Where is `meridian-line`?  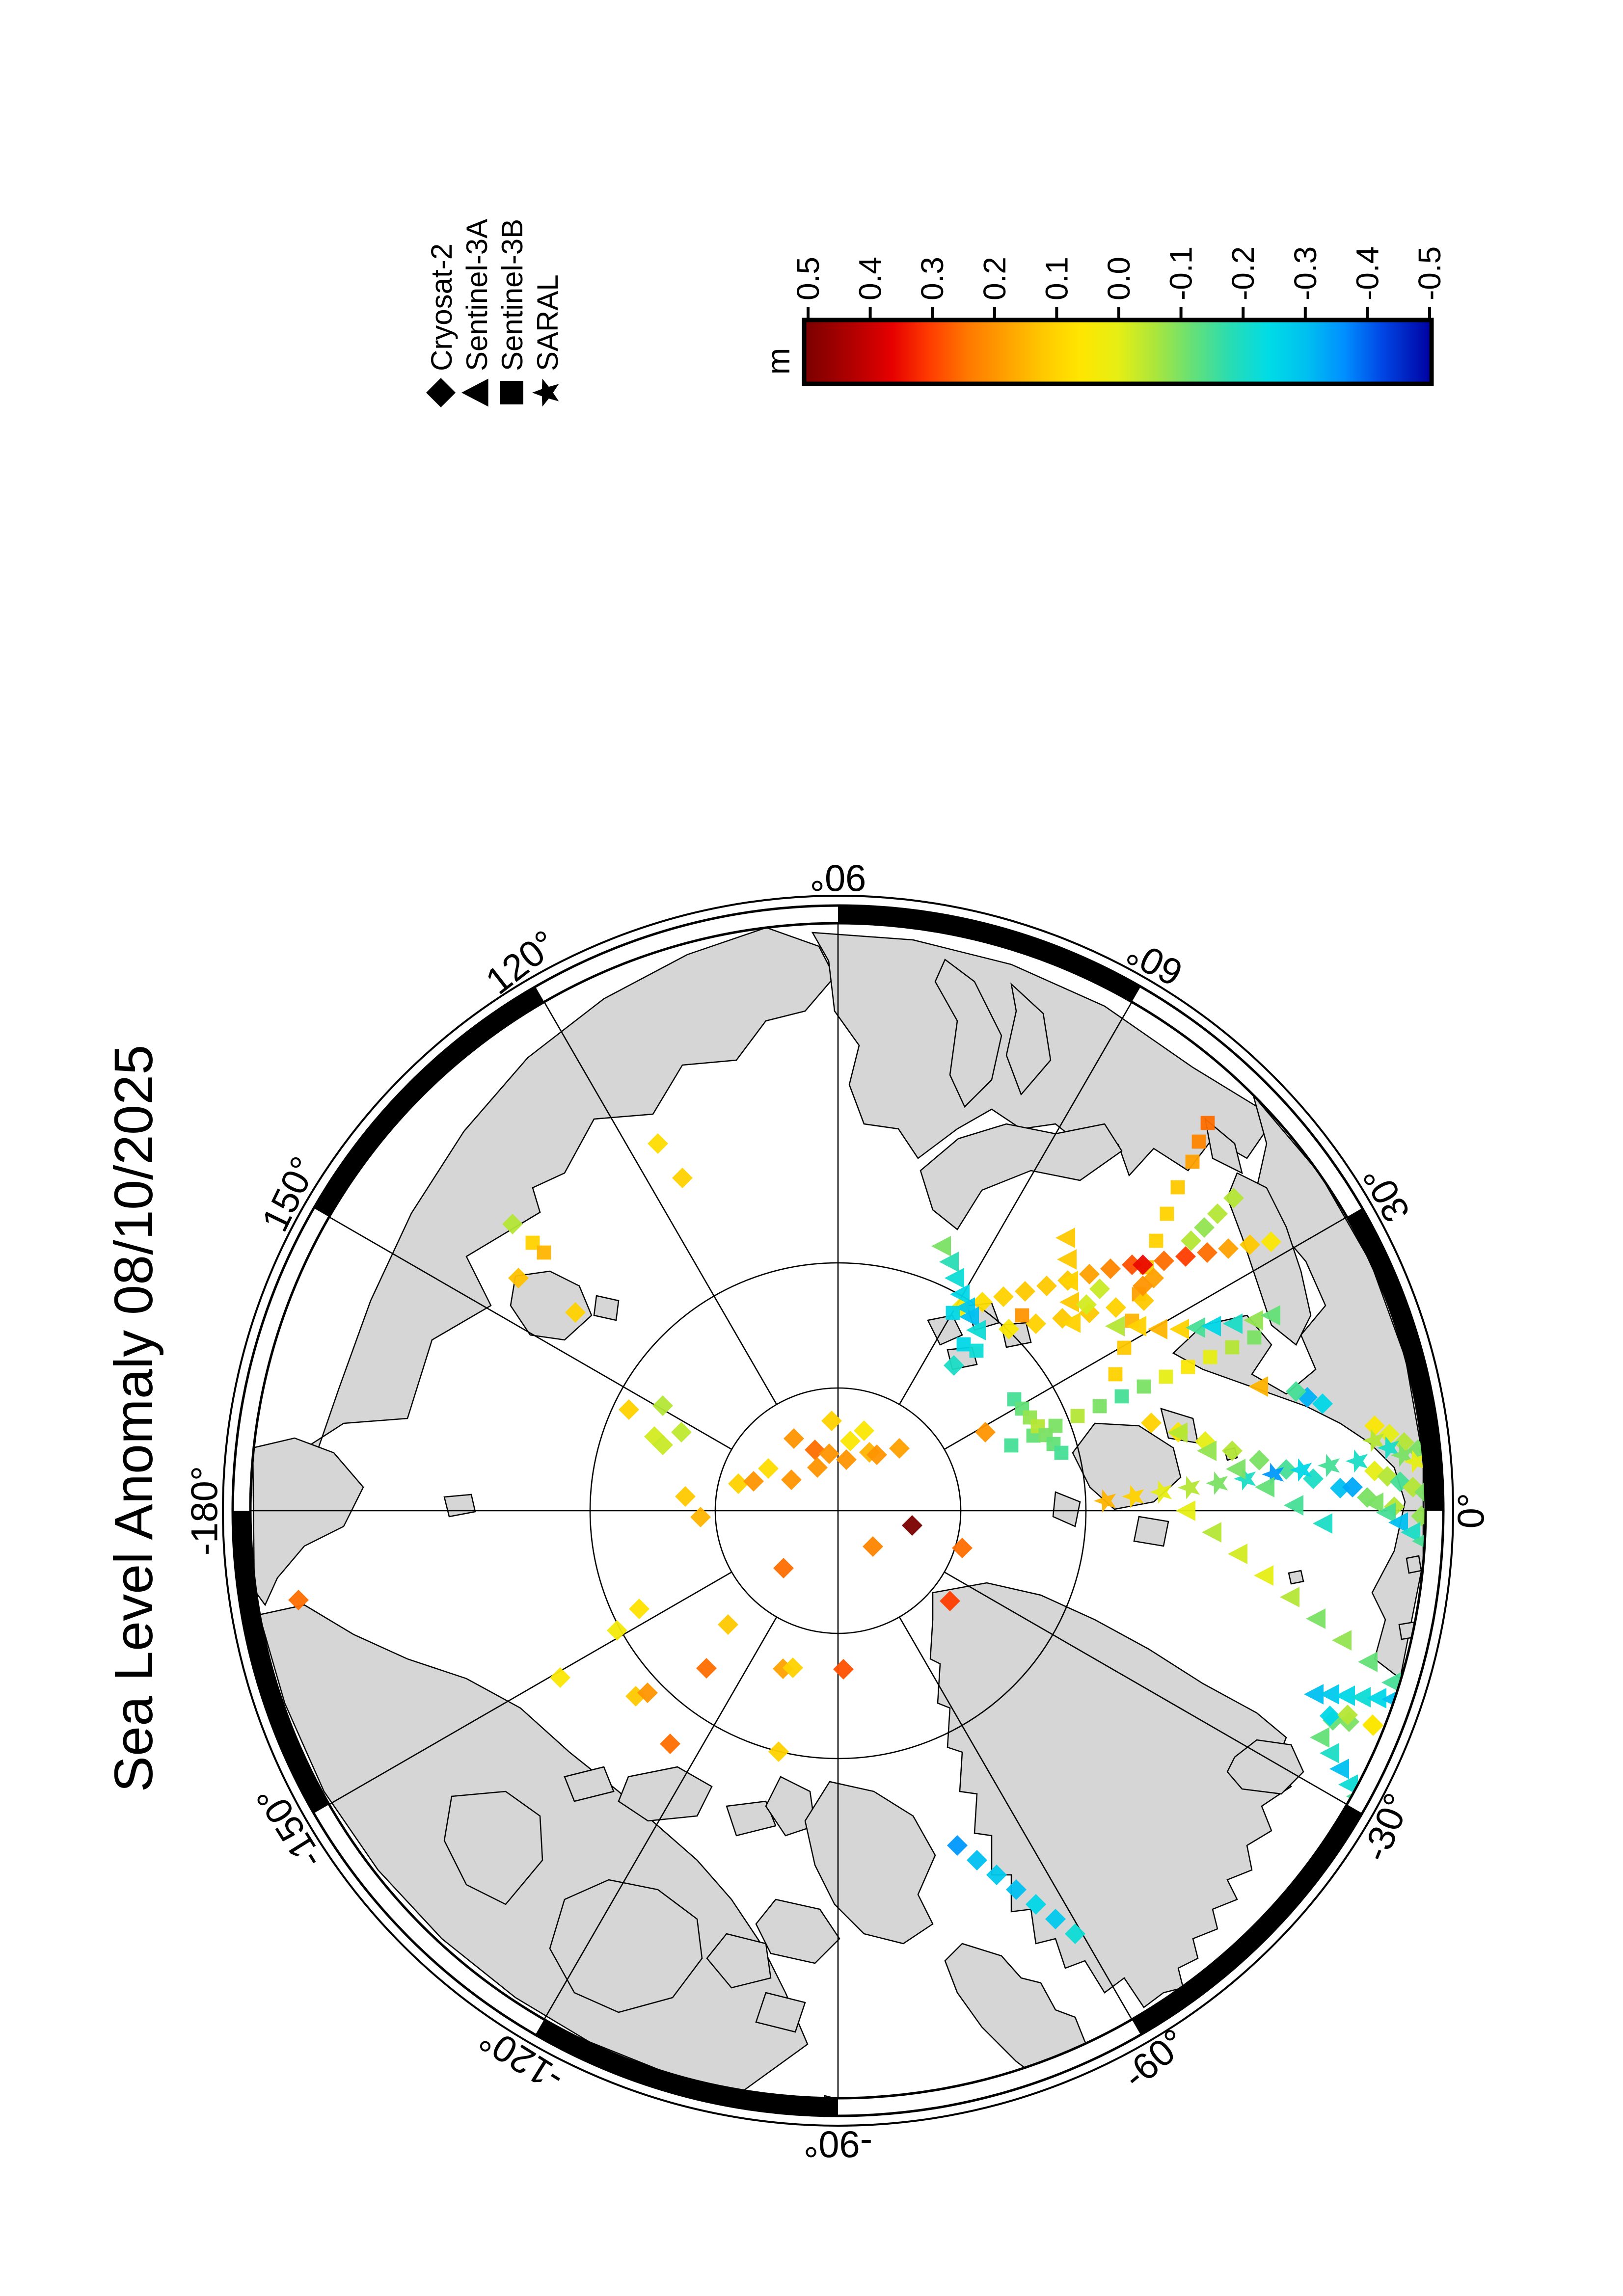 meridian-line is located at coordinates (1146, 1688).